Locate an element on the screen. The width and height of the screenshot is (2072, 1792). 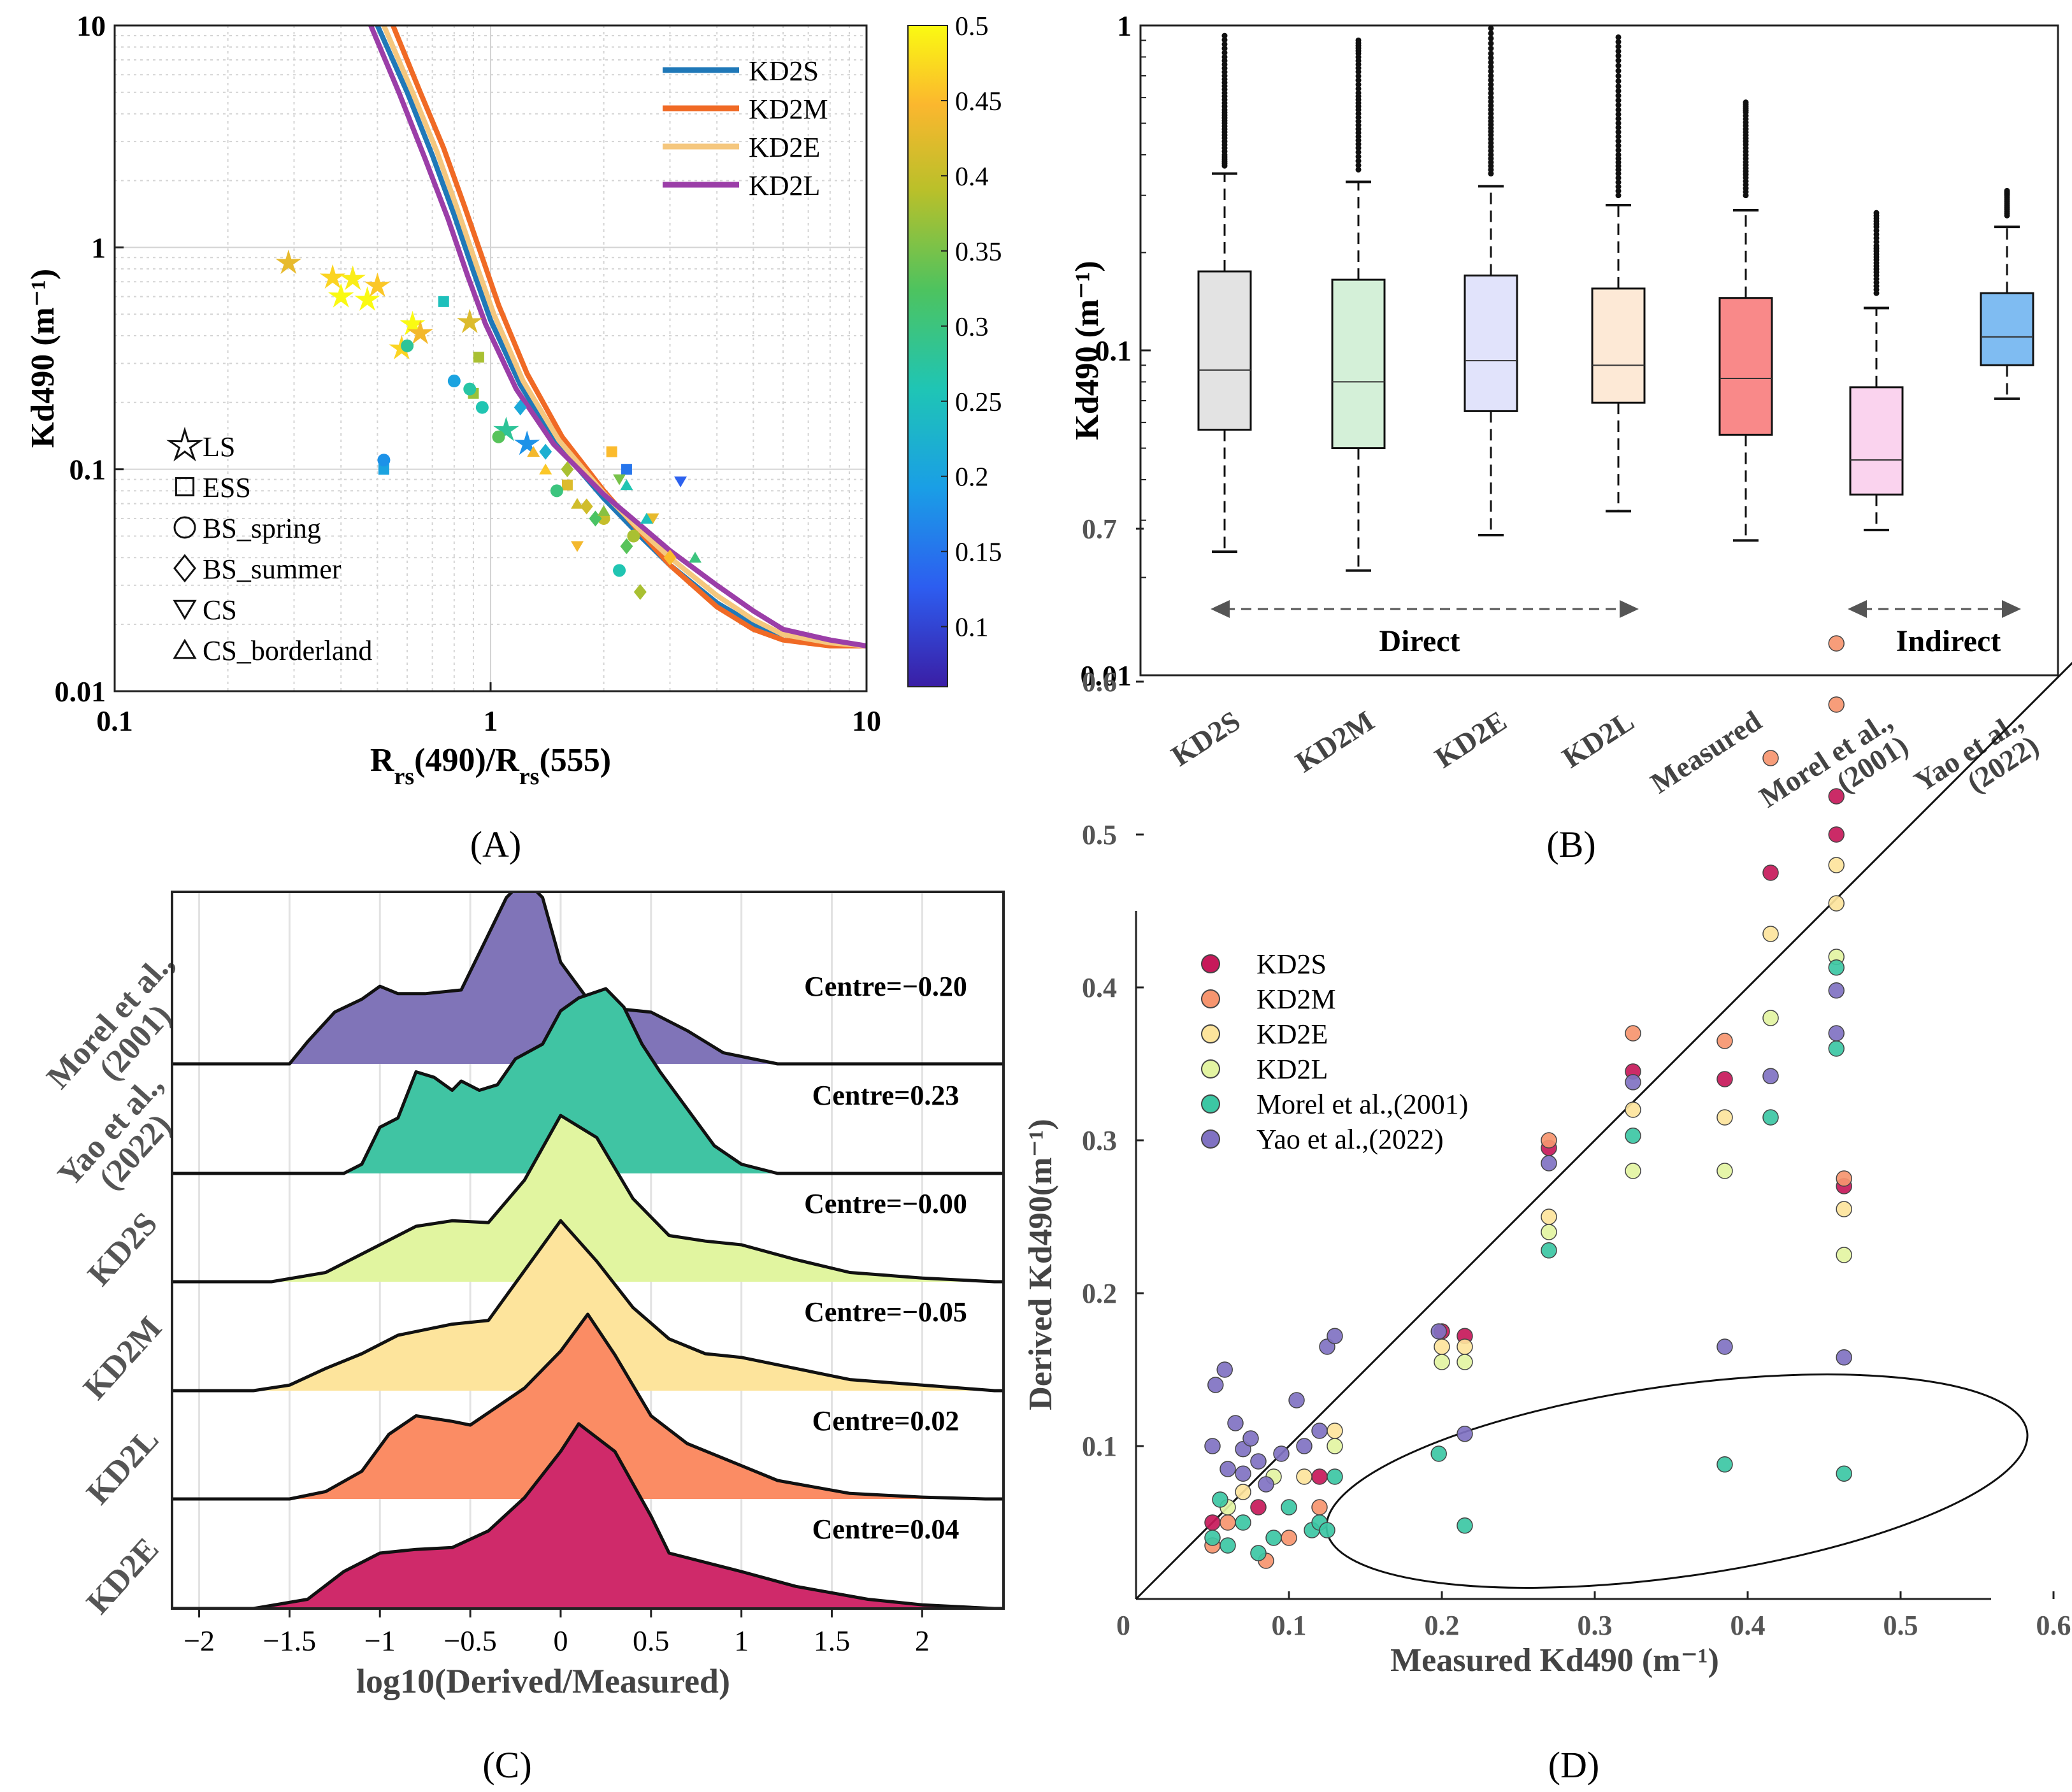
panel-label-c: (C) is located at coordinates (507, 1765).